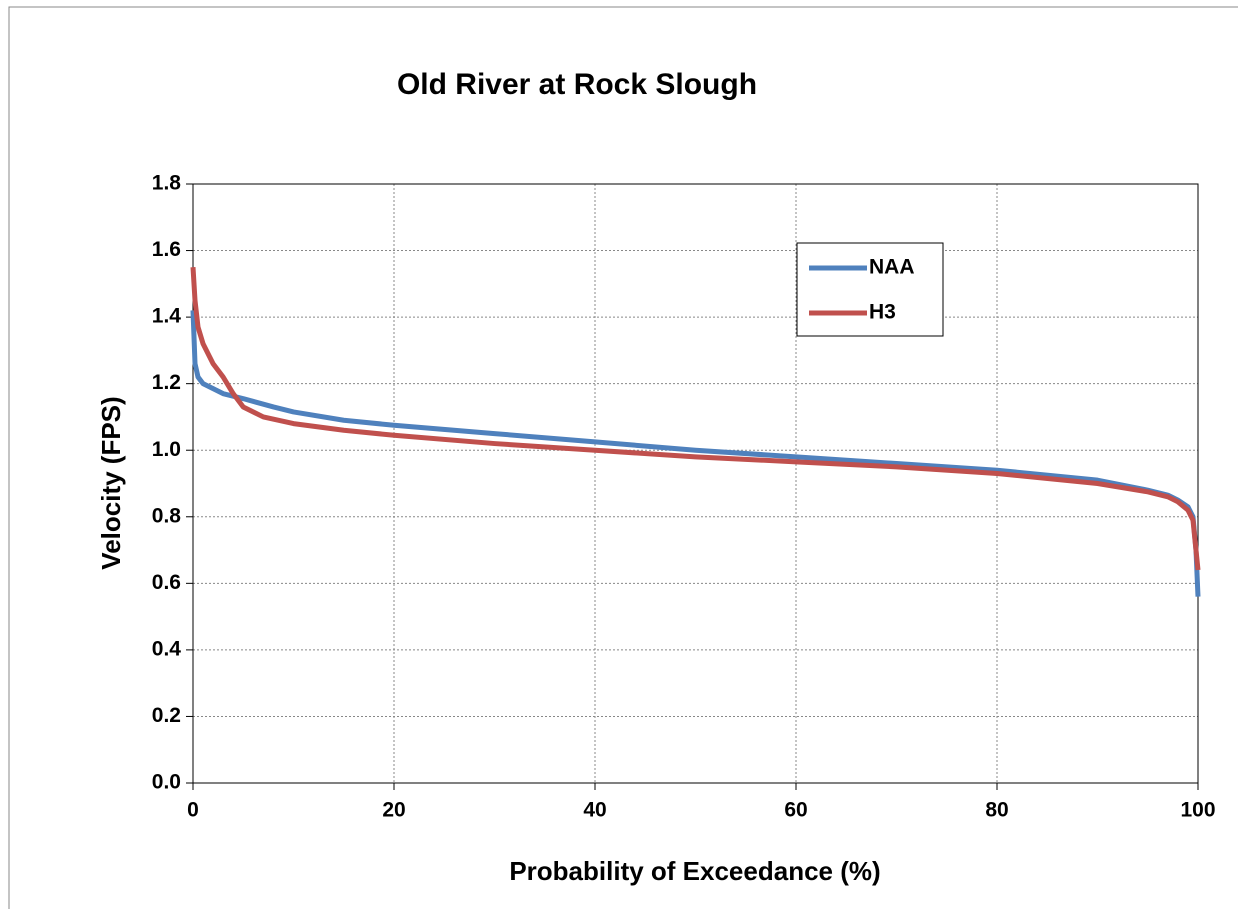  Describe the element at coordinates (1197, 810) in the screenshot. I see `x-tick-label: 100` at that location.